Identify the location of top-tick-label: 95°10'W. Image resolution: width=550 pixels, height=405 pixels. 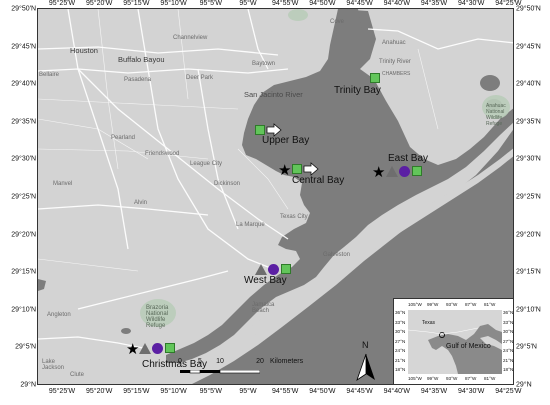
(173, 3).